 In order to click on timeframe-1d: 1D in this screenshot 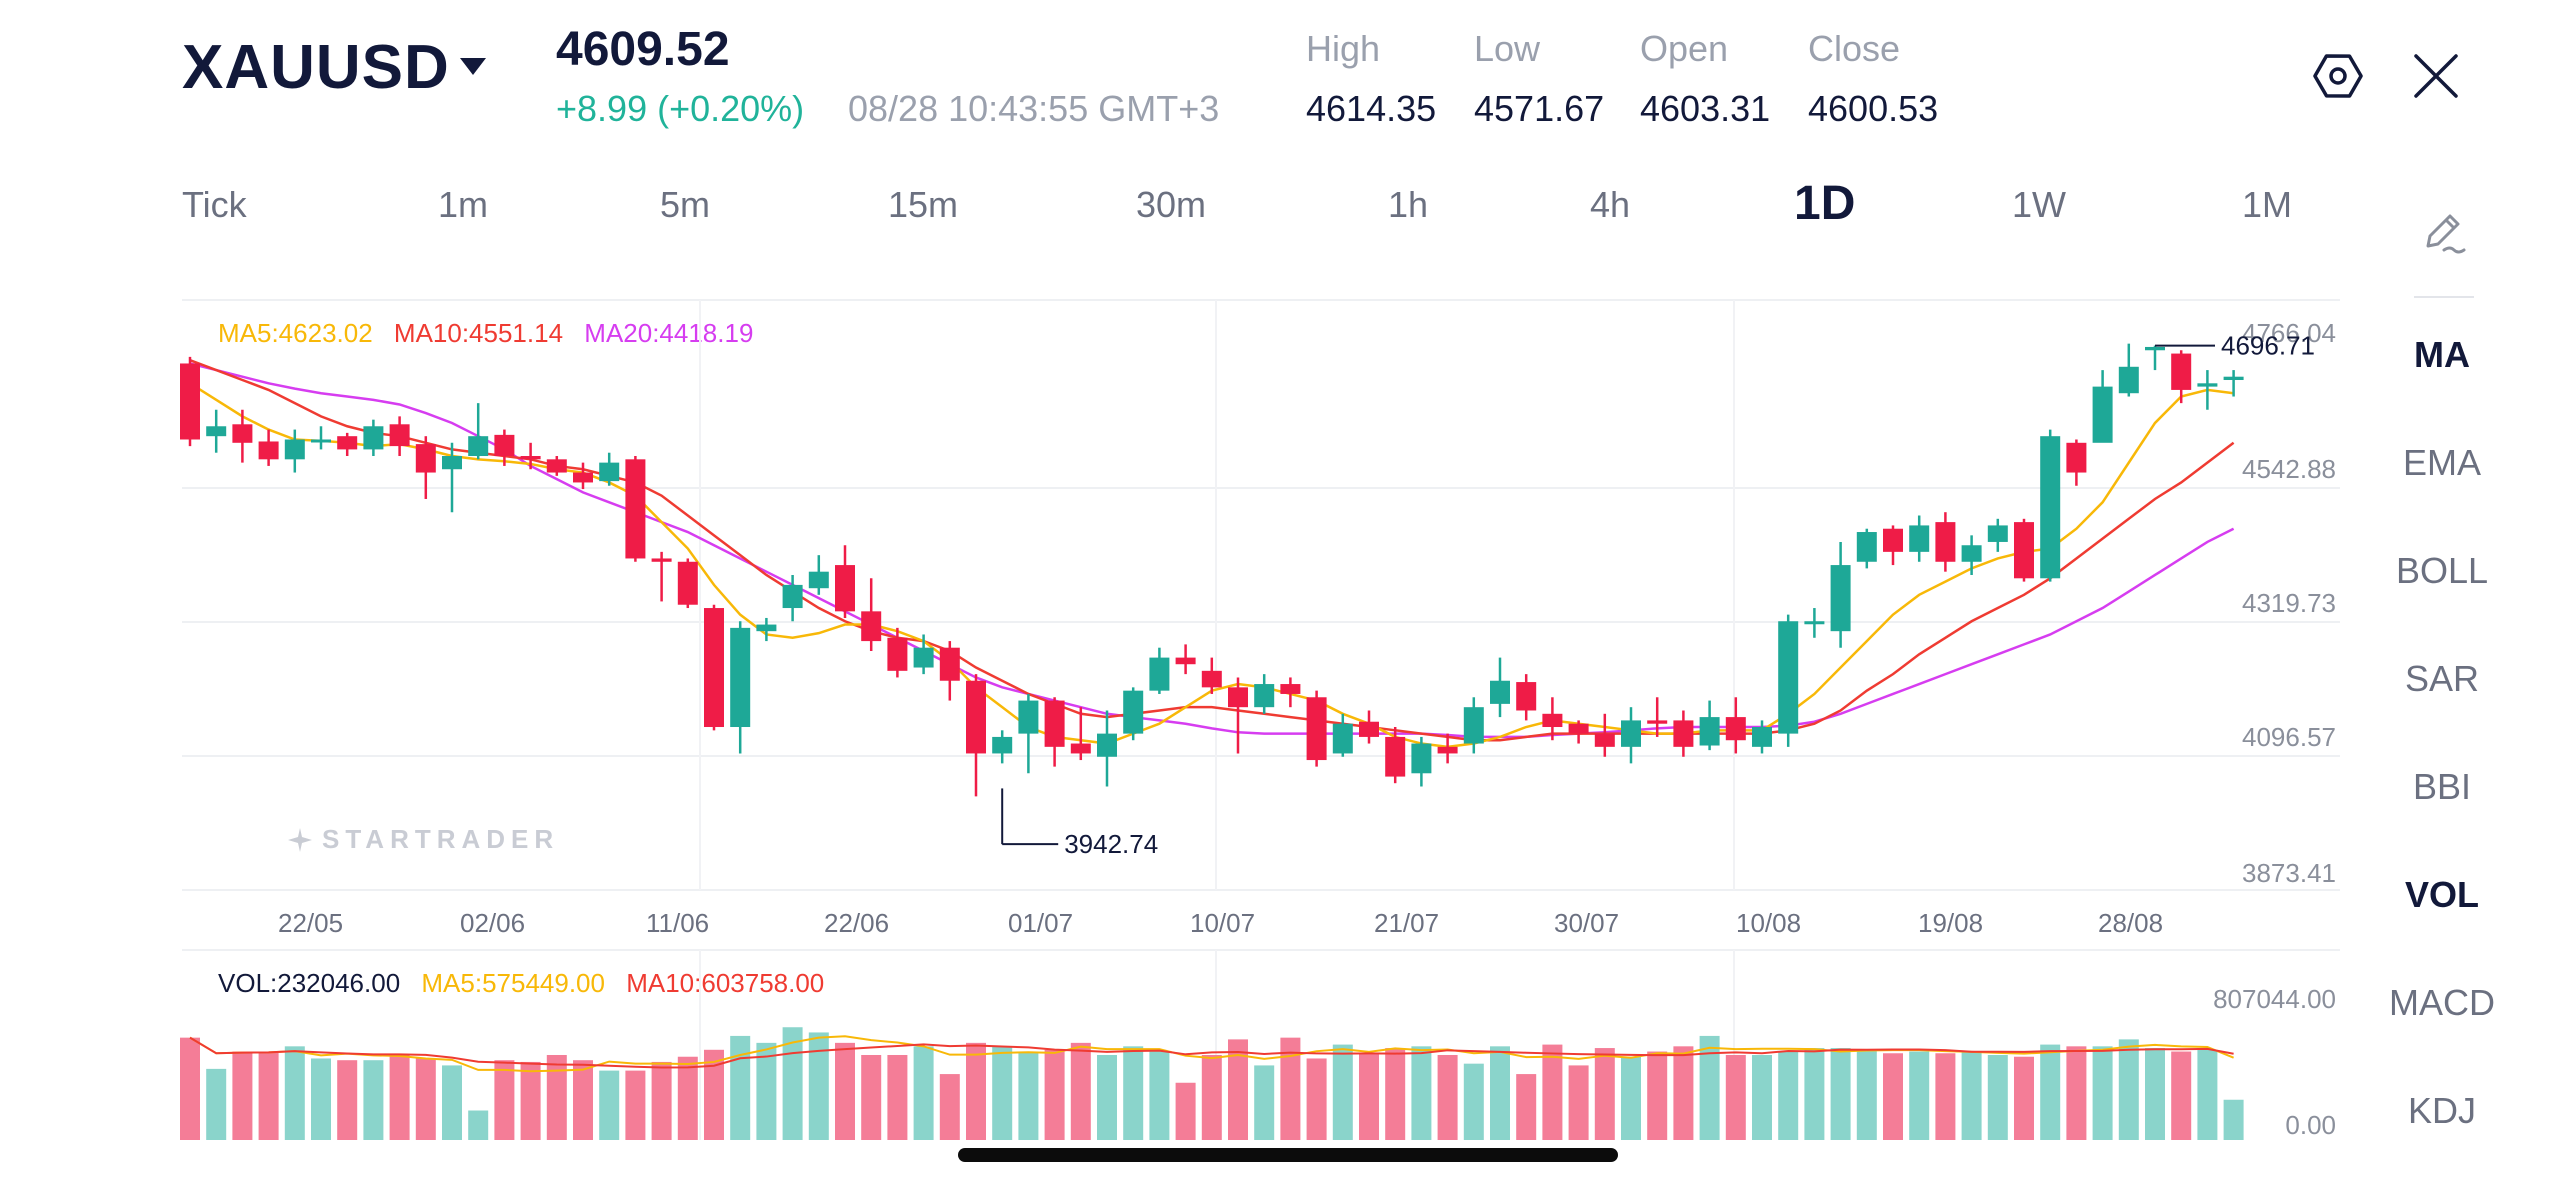, I will do `click(1825, 203)`.